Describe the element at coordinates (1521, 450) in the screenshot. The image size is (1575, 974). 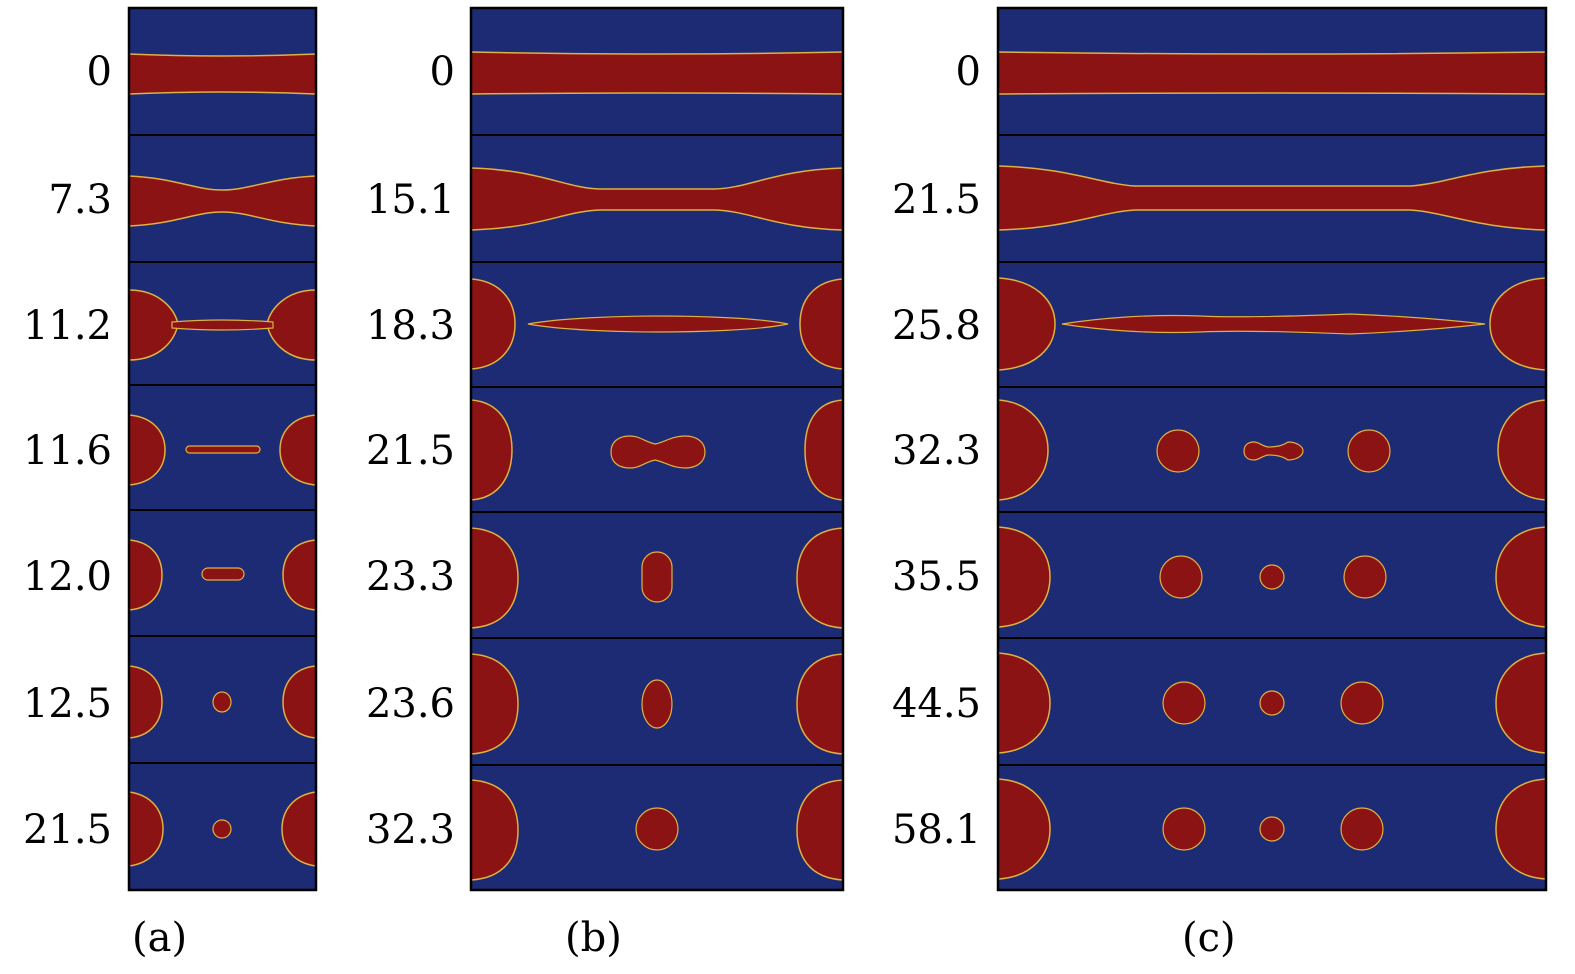
I see `panel-c-row-3-right-cap` at that location.